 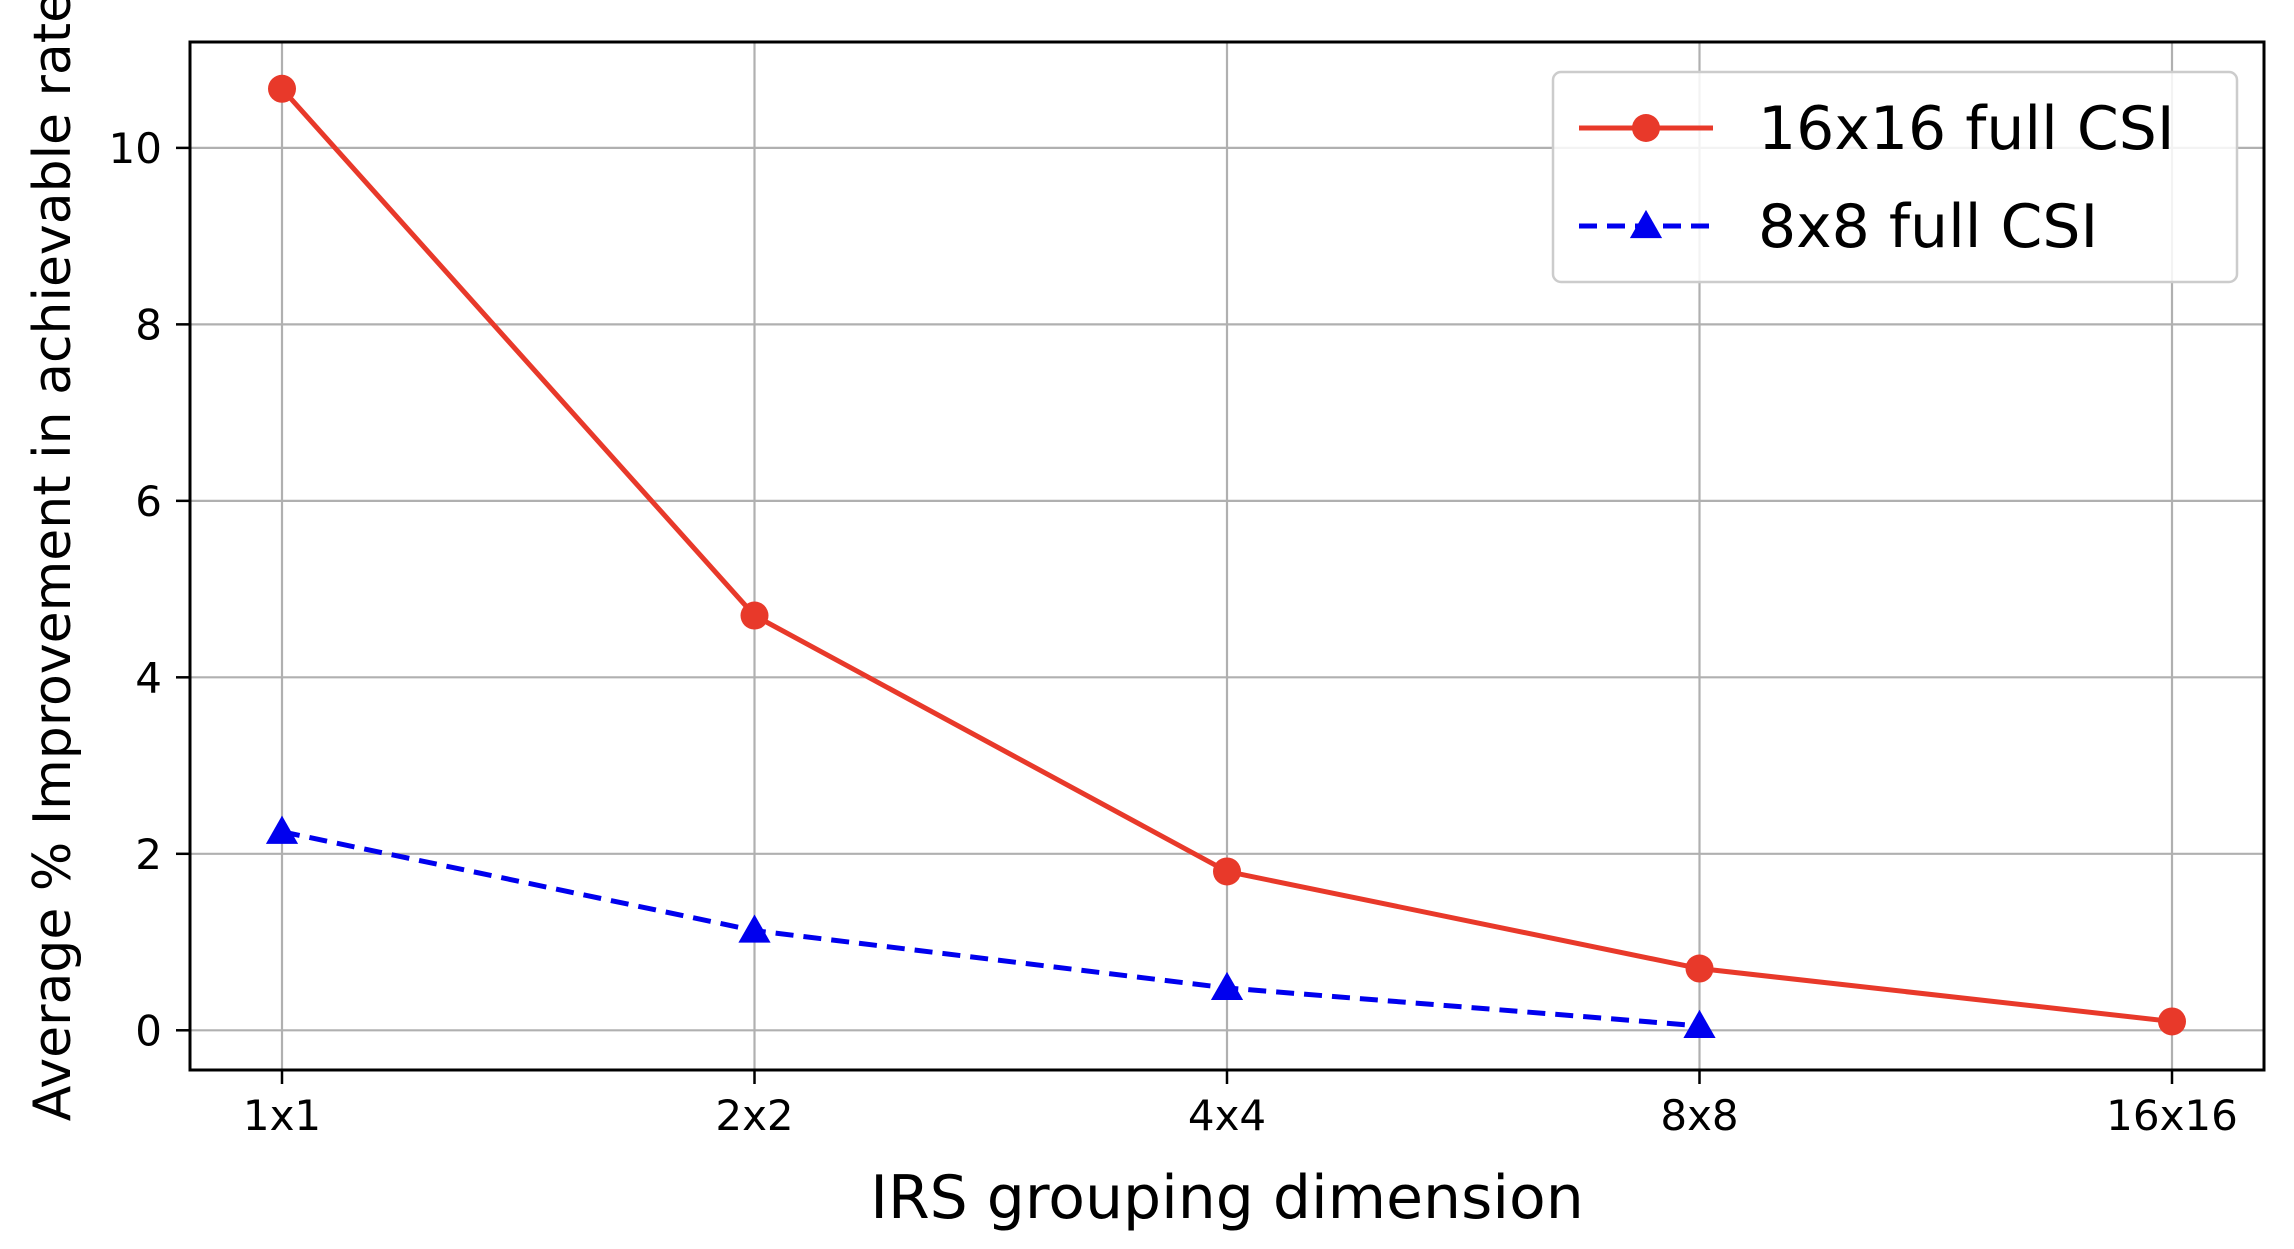 What do you see at coordinates (990, 929) in the screenshot?
I see `series-line` at bounding box center [990, 929].